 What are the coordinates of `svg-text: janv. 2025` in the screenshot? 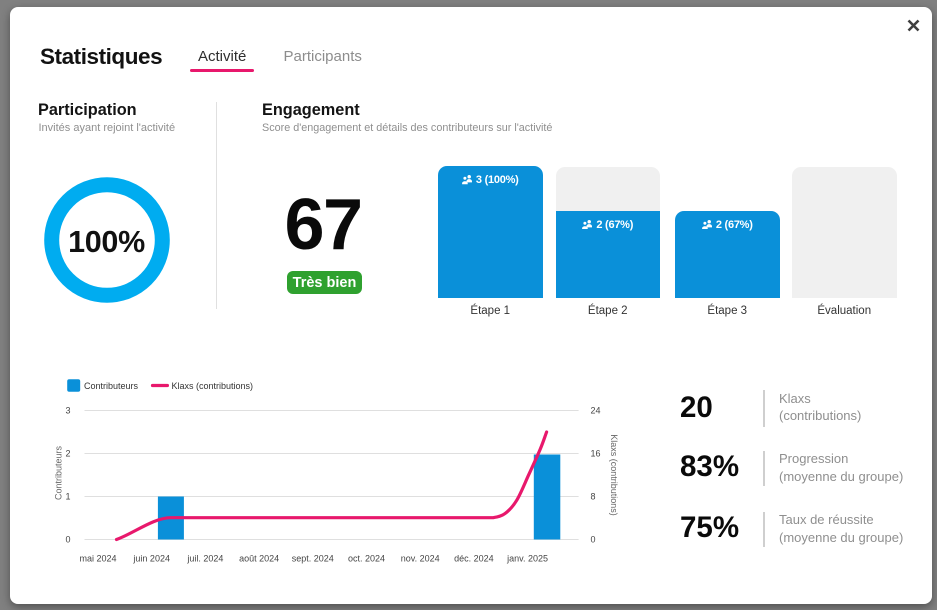 It's located at (527, 559).